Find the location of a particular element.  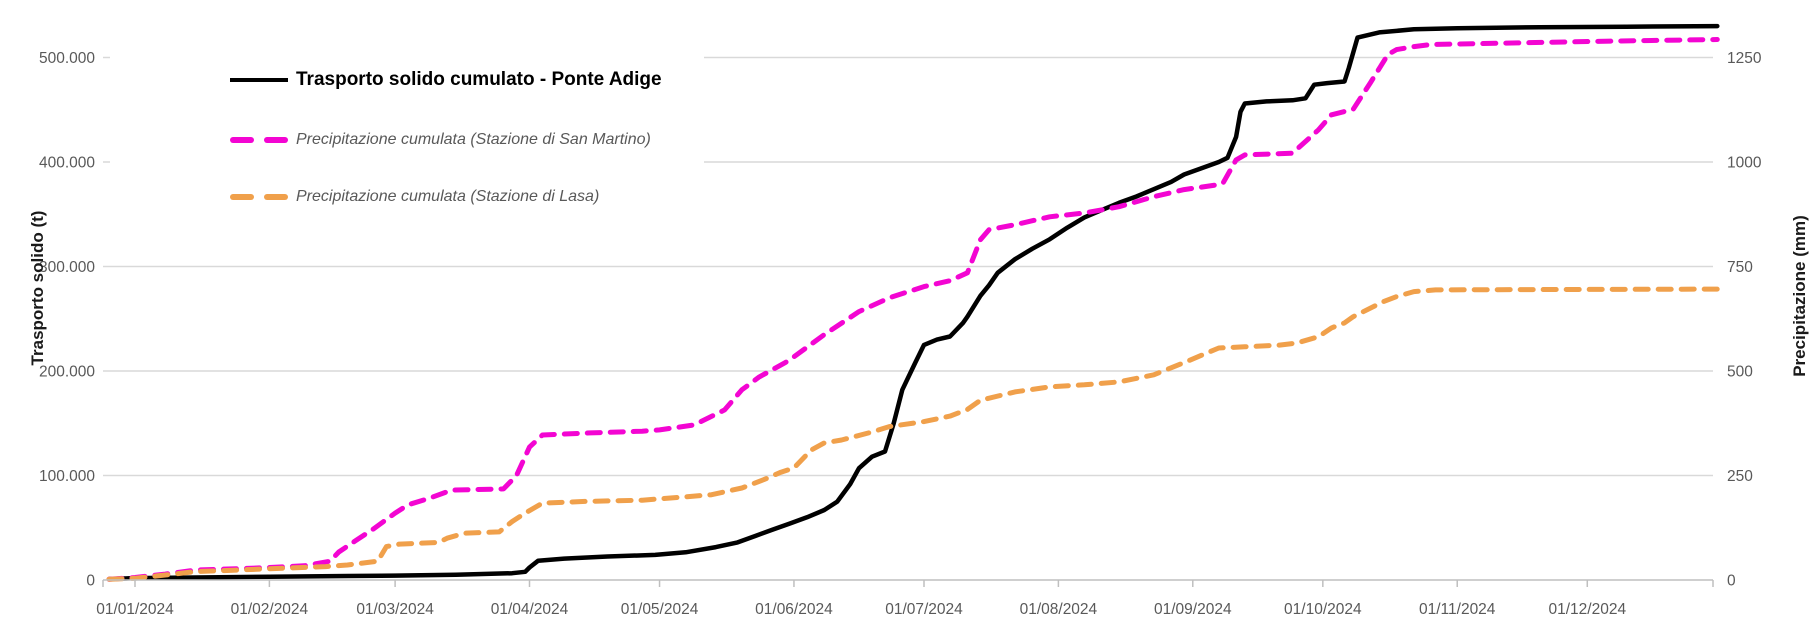

y-left-tick-label: 400.000 is located at coordinates (67, 163).